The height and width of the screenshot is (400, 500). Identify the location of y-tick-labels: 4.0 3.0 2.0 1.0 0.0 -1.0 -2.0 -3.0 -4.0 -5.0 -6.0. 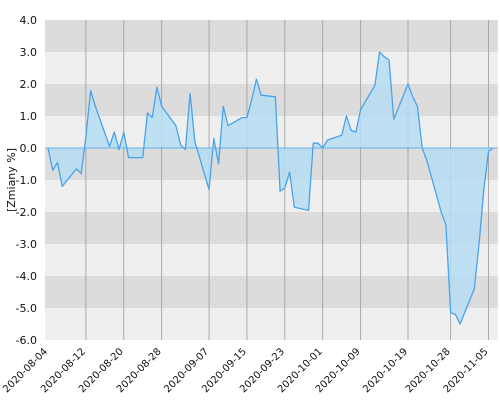
(26, 180).